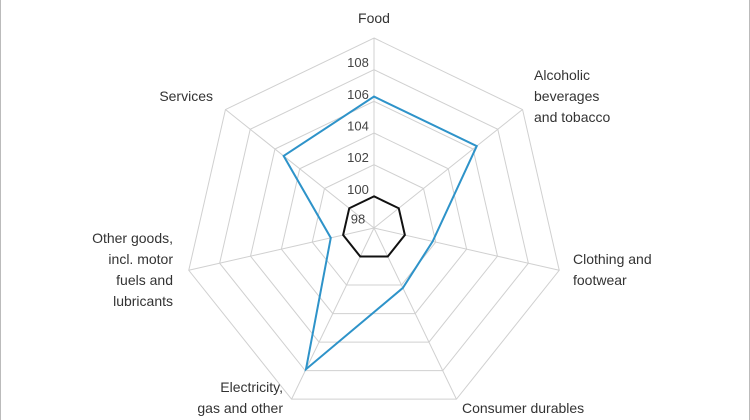  I want to click on tick-label: 104, so click(358, 125).